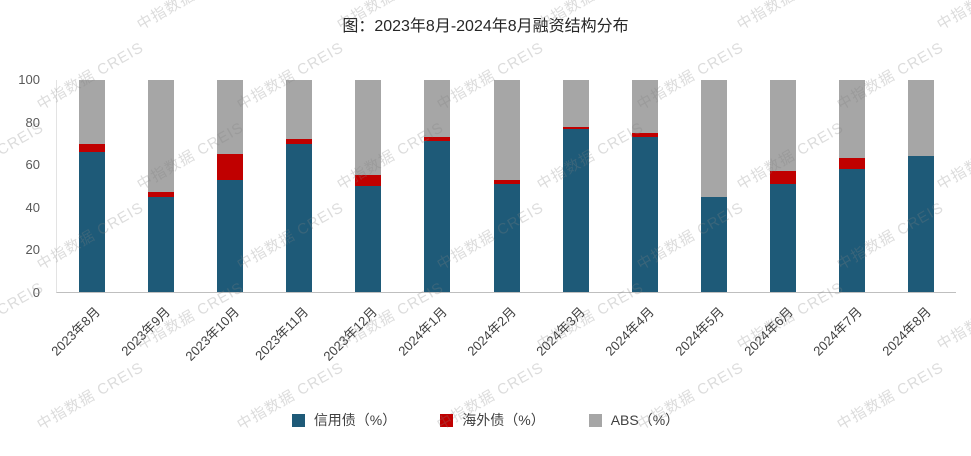 The width and height of the screenshot is (971, 456). I want to click on x-axis-label: 2024年7月, so click(837, 331).